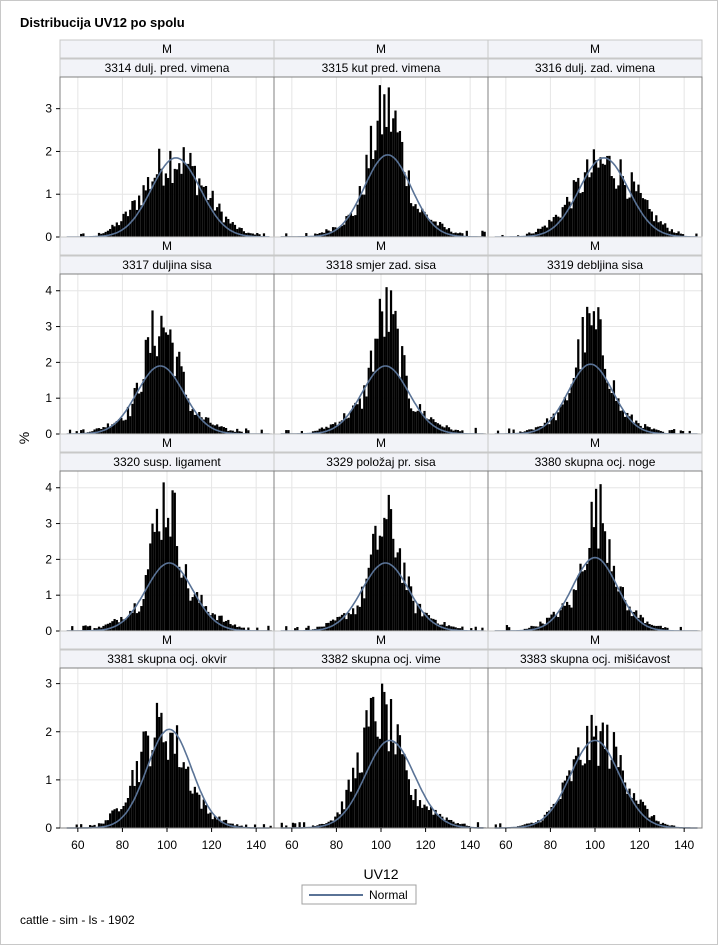 This screenshot has width=718, height=945. What do you see at coordinates (48, 237) in the screenshot?
I see `y-tick-label: 0` at bounding box center [48, 237].